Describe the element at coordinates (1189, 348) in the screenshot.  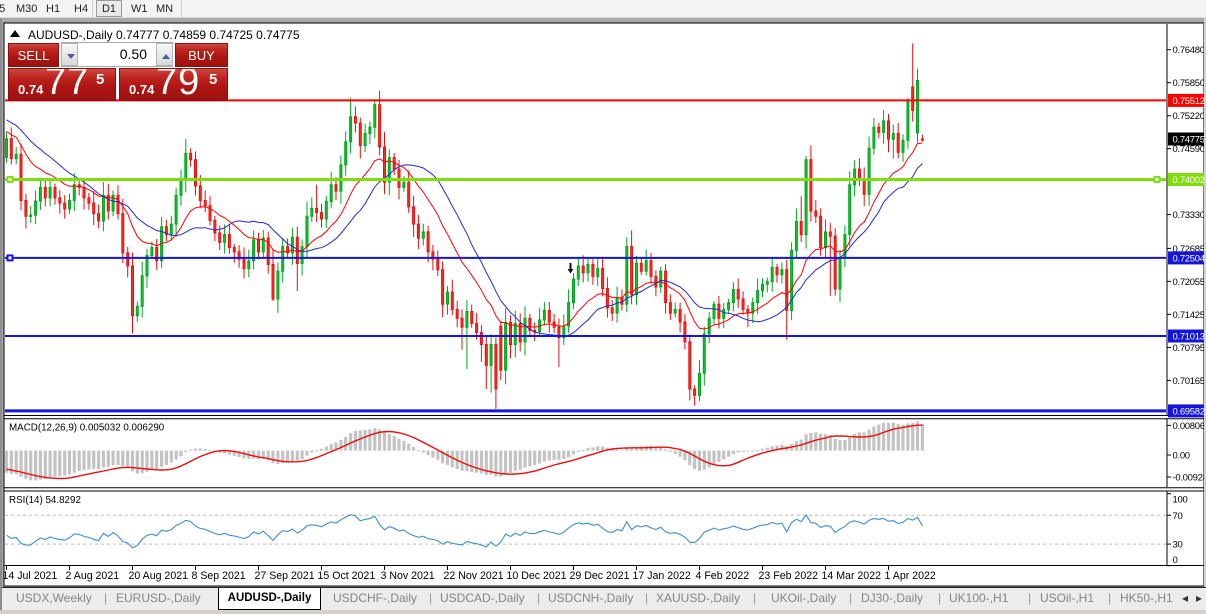
I see `svg-text: 0.70795` at that location.